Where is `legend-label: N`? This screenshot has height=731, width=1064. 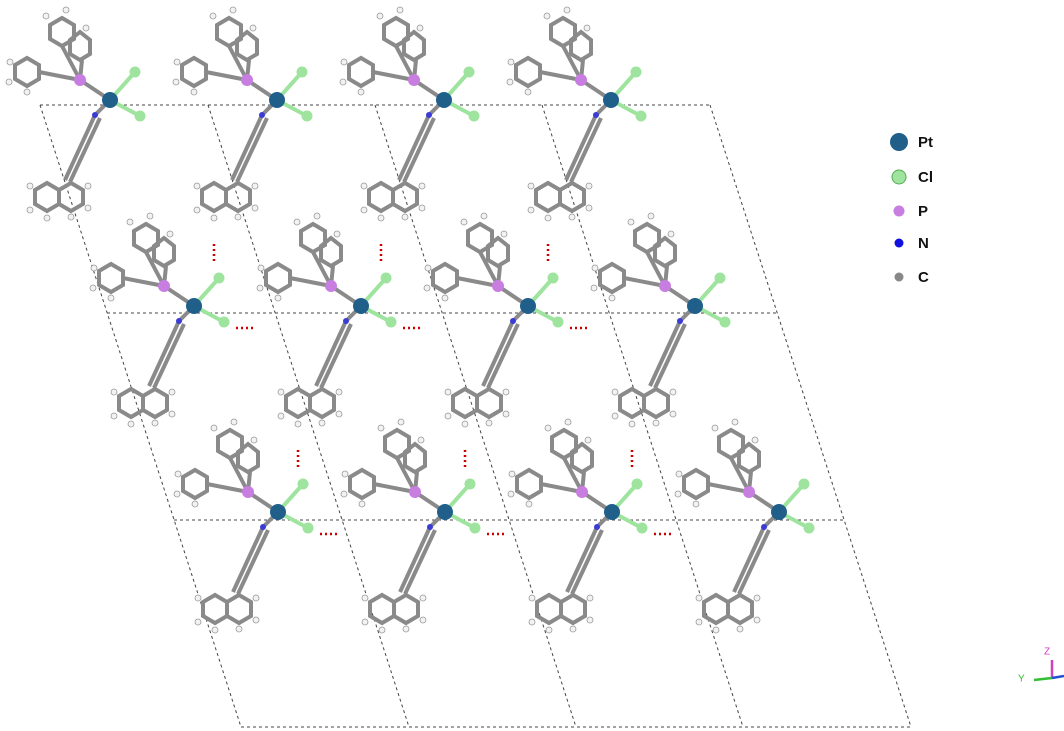 legend-label: N is located at coordinates (923, 243).